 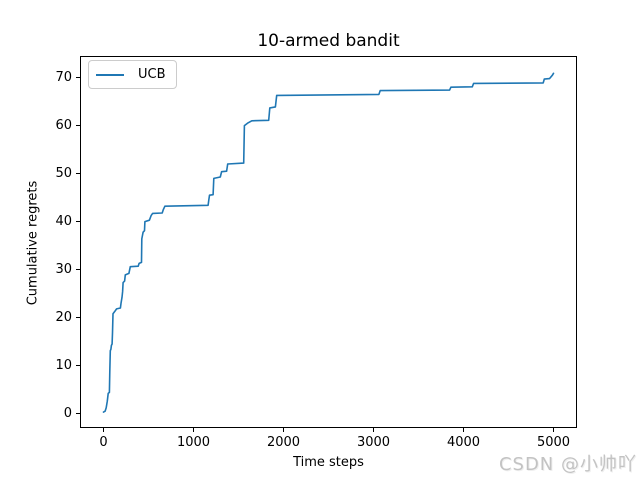 What do you see at coordinates (63, 221) in the screenshot?
I see `y-tick-label: 40` at bounding box center [63, 221].